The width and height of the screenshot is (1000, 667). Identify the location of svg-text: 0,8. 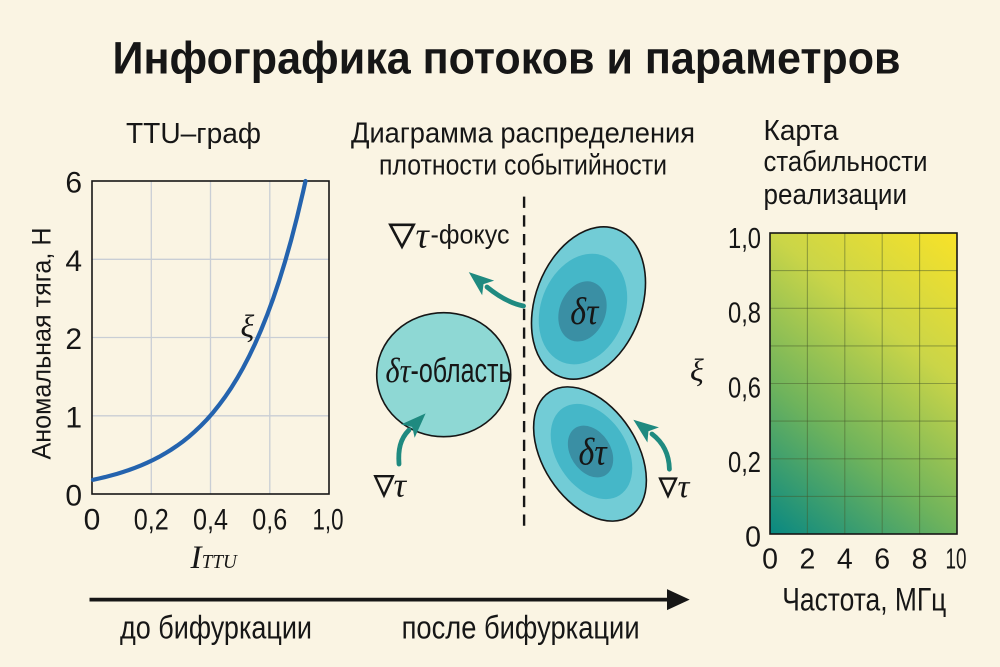
(744, 314).